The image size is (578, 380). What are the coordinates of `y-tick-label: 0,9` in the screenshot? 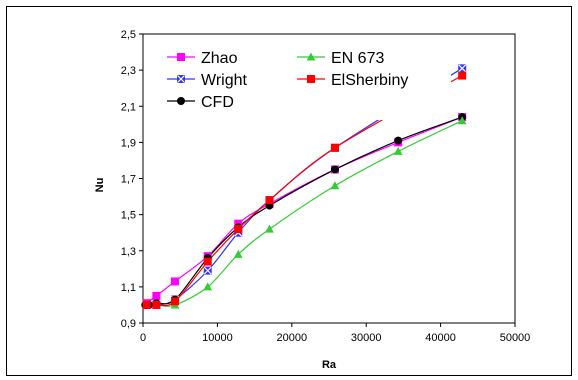 It's located at (128, 324).